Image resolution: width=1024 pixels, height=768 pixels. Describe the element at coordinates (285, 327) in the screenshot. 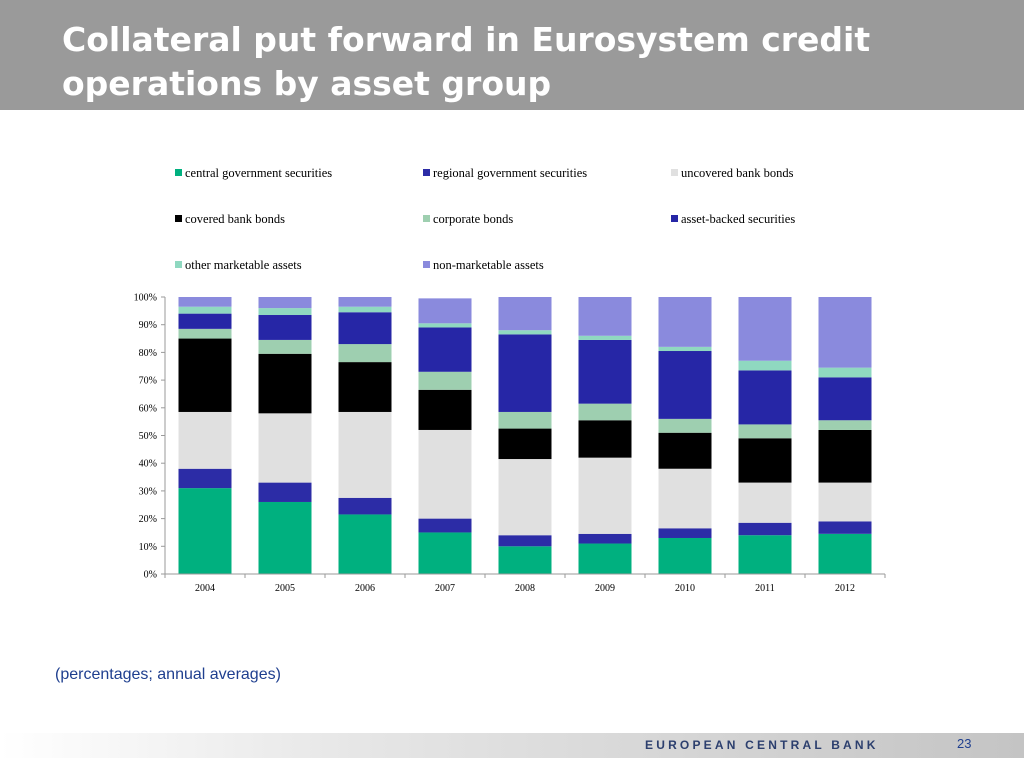

I see `bar-2005-asset-backed-securities` at that location.